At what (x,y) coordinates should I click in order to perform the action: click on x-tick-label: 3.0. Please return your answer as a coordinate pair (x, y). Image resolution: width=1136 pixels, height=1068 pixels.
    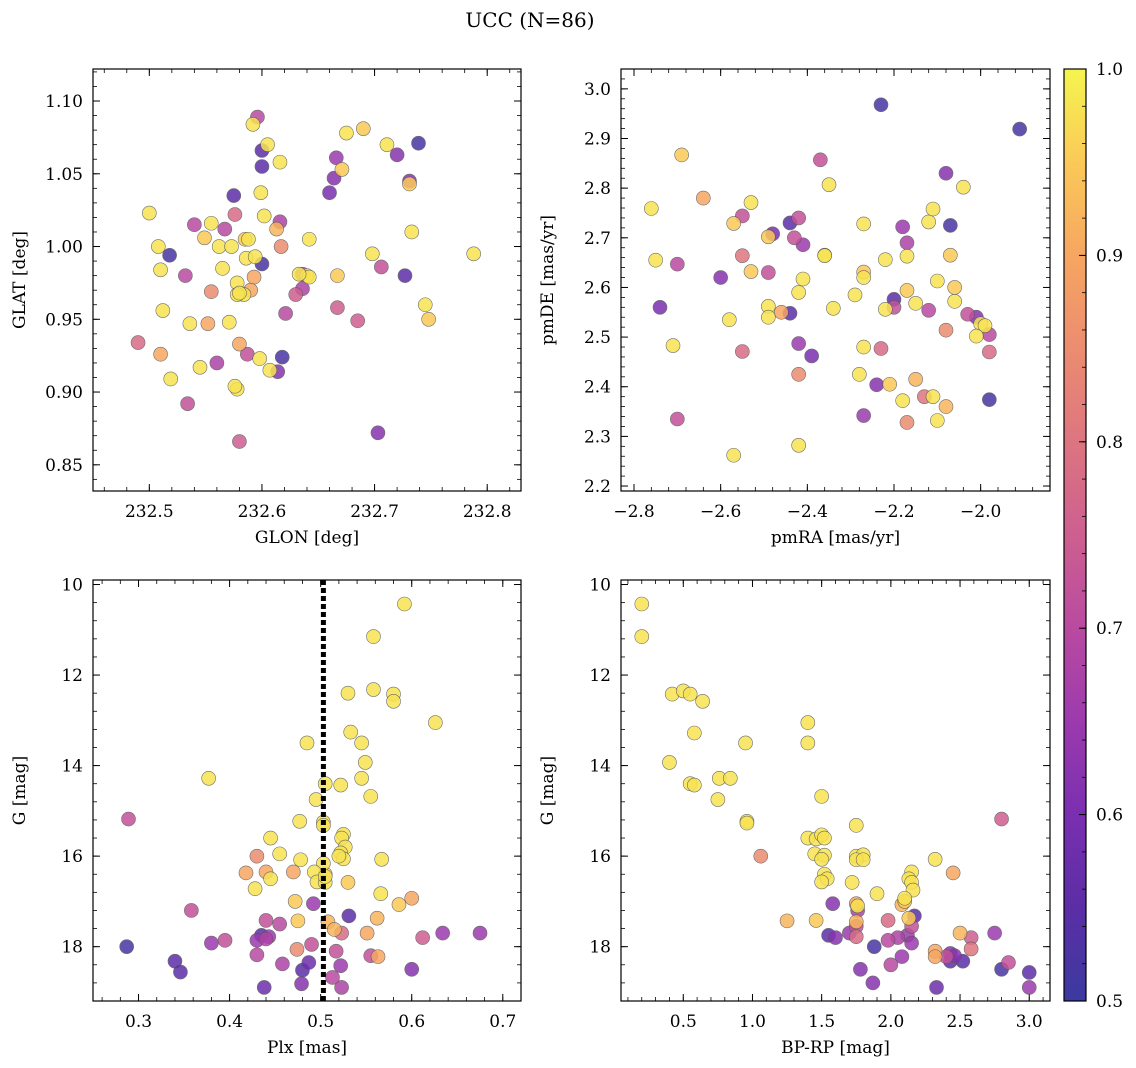
    Looking at the image, I should click on (1029, 1022).